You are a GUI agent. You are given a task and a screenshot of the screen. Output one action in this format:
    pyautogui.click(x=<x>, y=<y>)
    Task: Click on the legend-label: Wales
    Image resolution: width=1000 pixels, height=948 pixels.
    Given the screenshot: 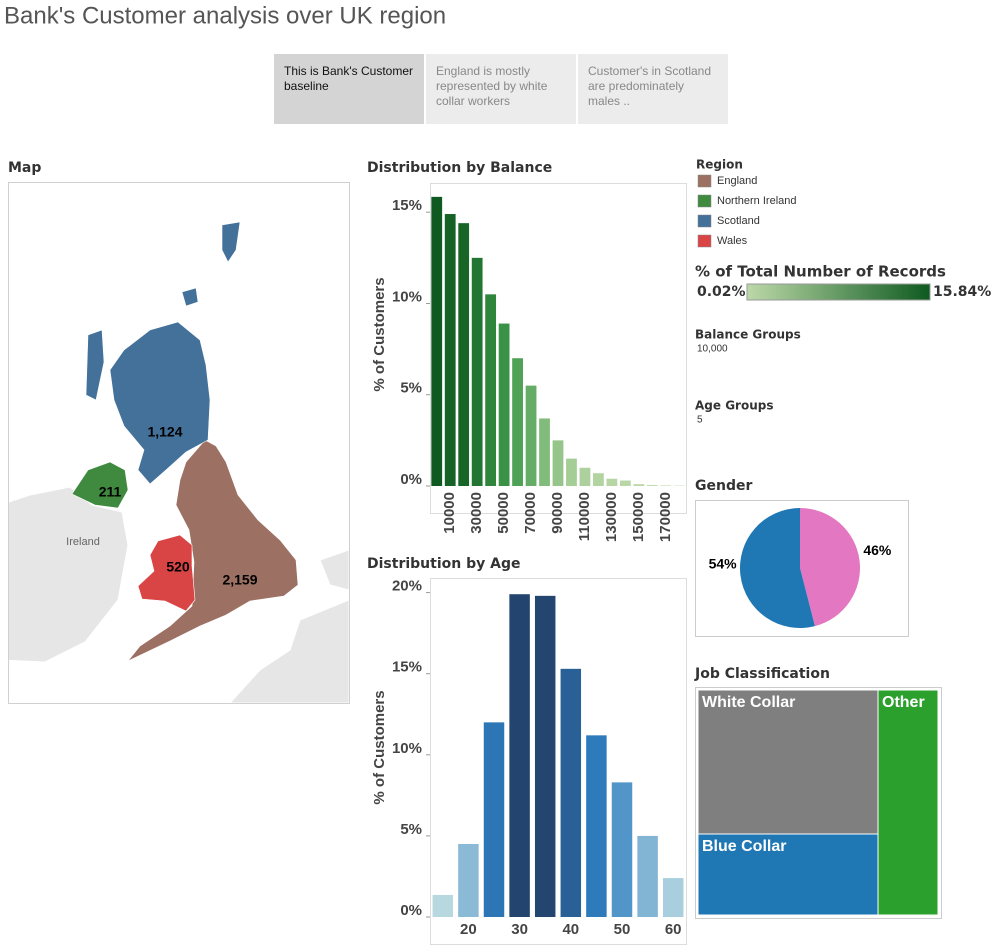 What is the action you would take?
    pyautogui.click(x=732, y=241)
    